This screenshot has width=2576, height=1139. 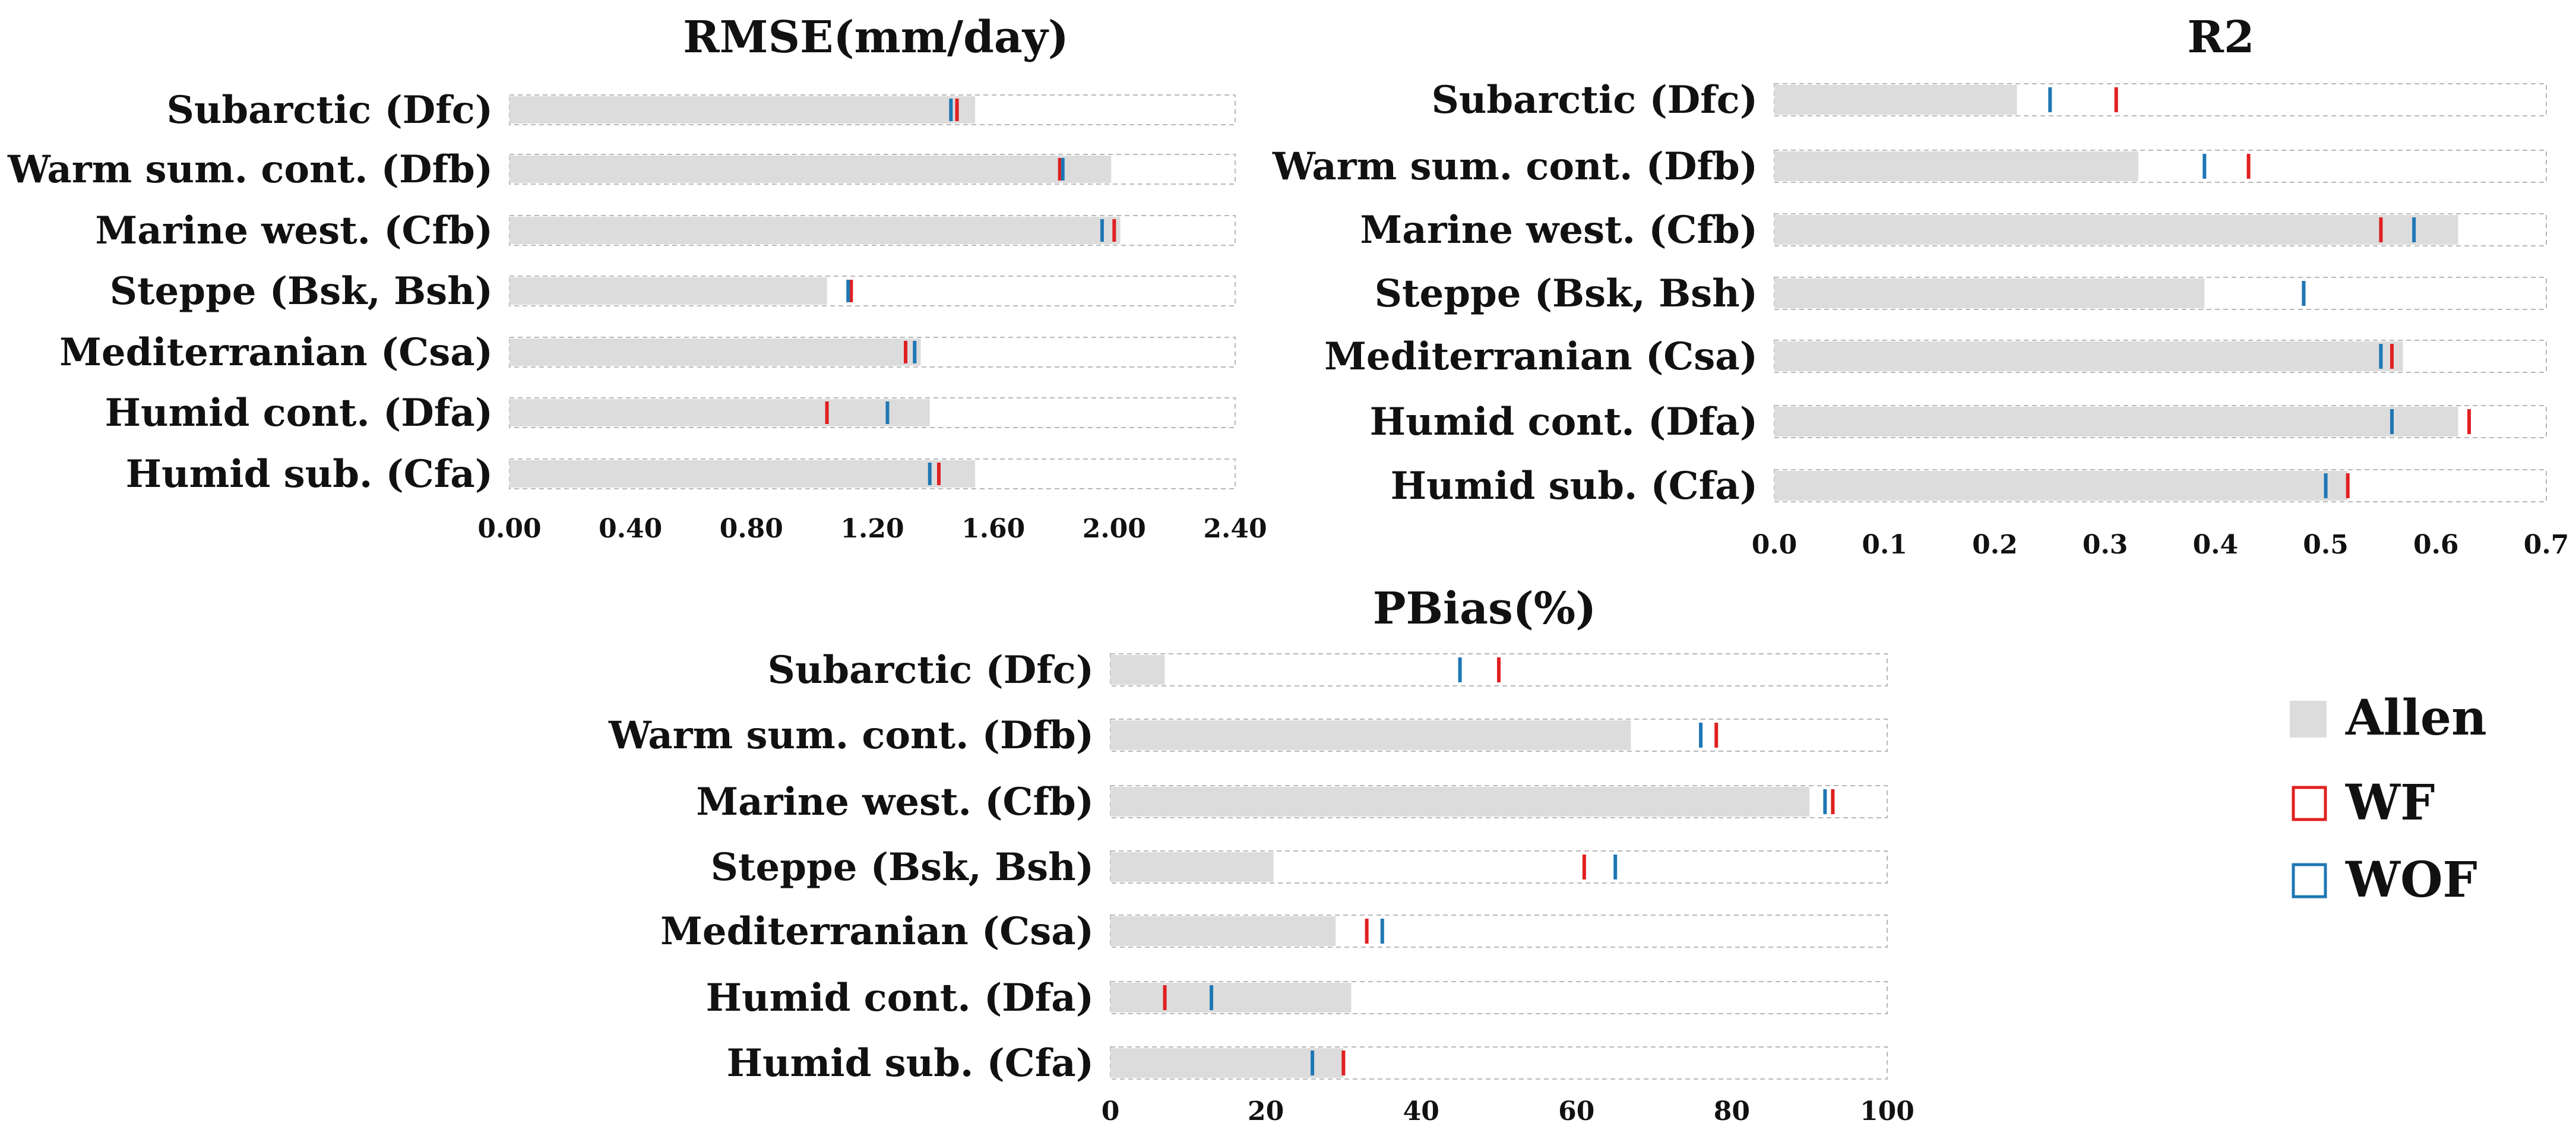 What do you see at coordinates (2411, 880) in the screenshot?
I see `legend-wof-label: WOF` at bounding box center [2411, 880].